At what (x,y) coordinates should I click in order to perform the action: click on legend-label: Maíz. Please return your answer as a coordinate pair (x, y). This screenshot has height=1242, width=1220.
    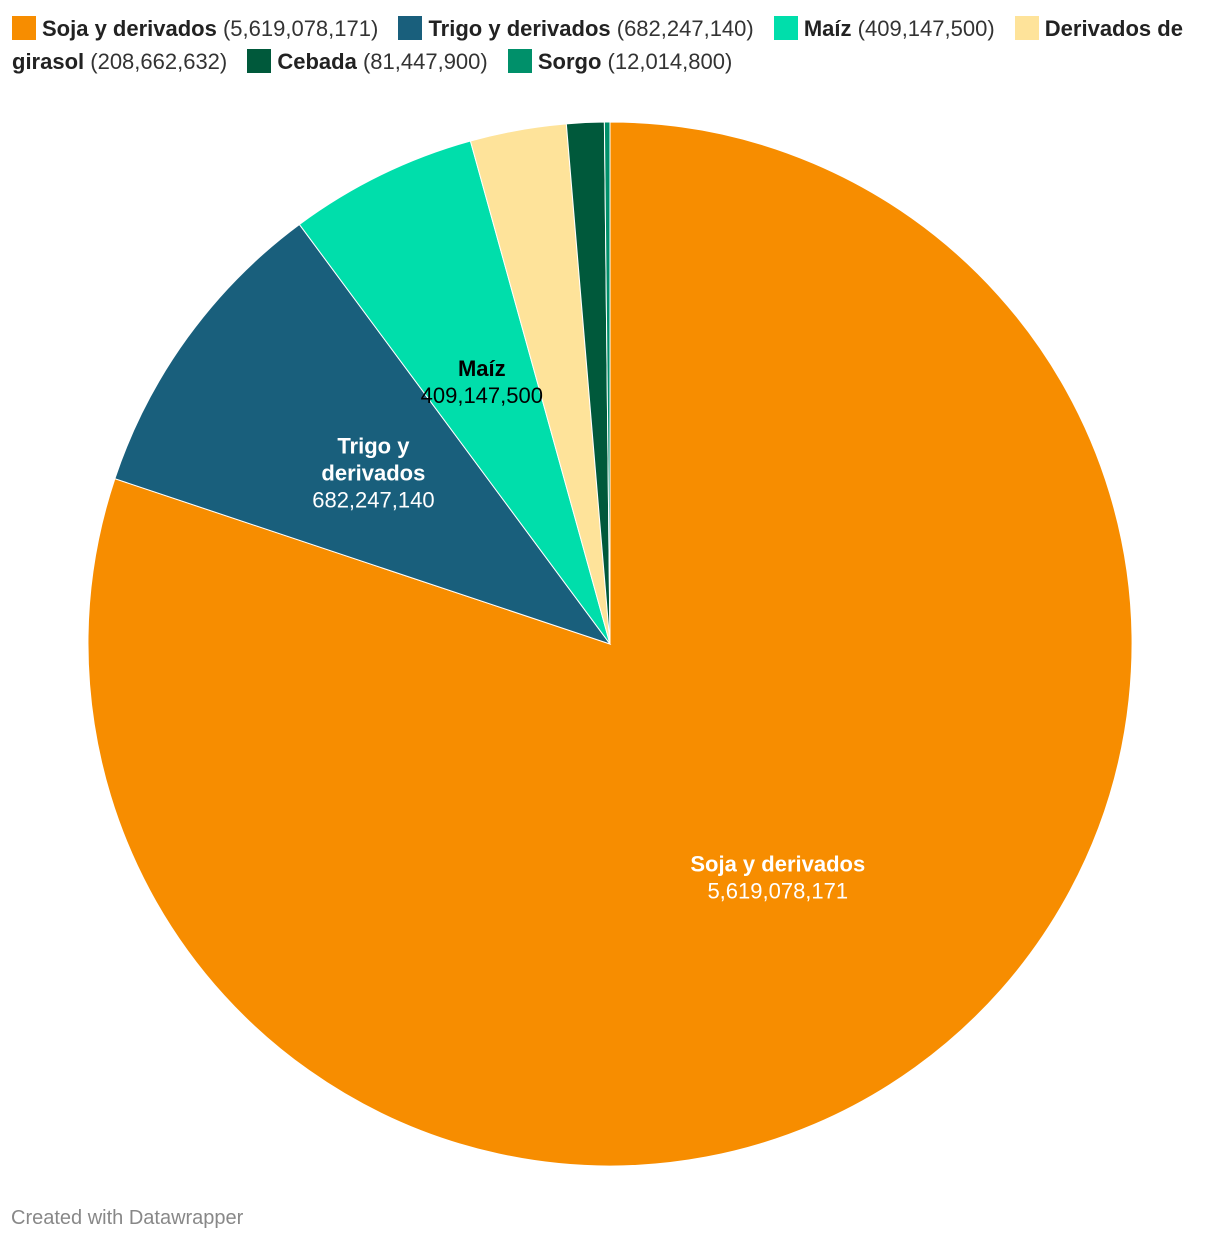
    Looking at the image, I should click on (827, 28).